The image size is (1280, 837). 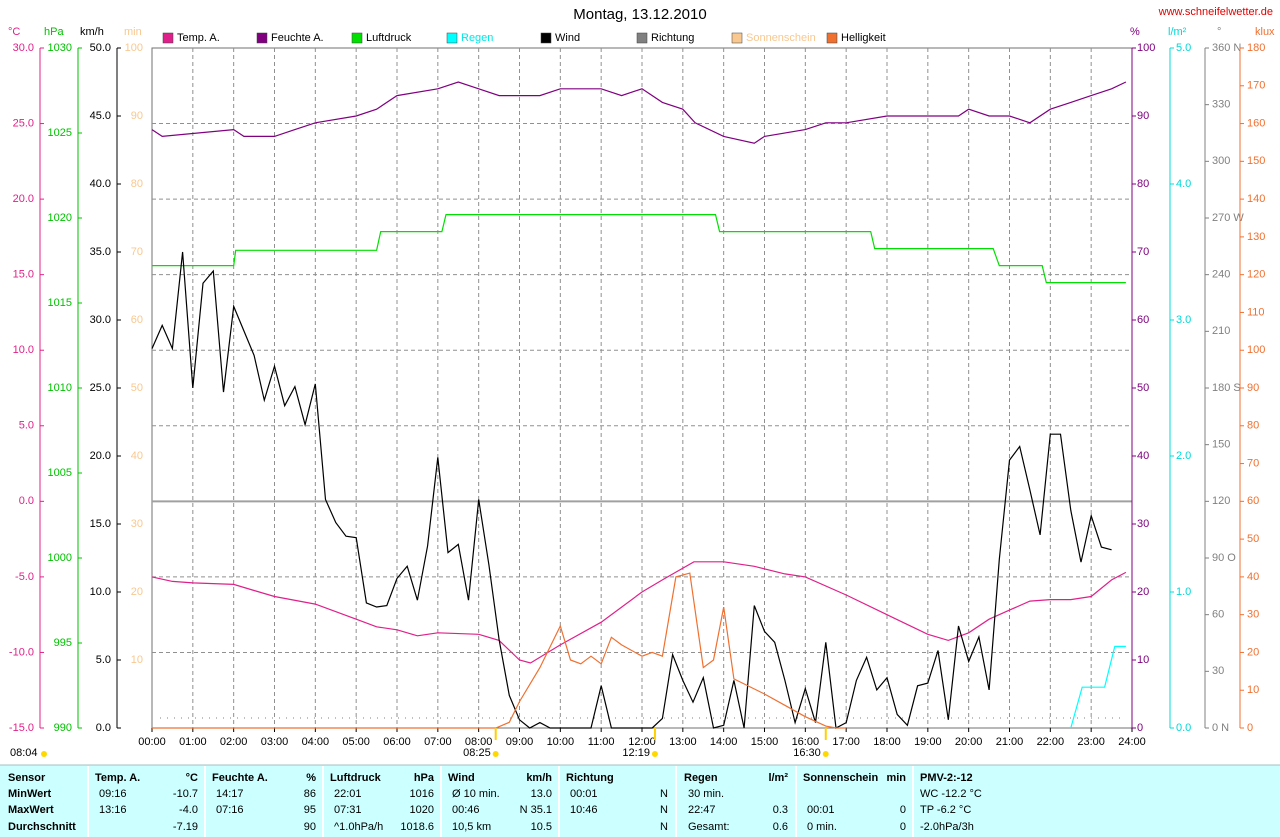 What do you see at coordinates (297, 38) in the screenshot?
I see `legend-label: Feuchte A.` at bounding box center [297, 38].